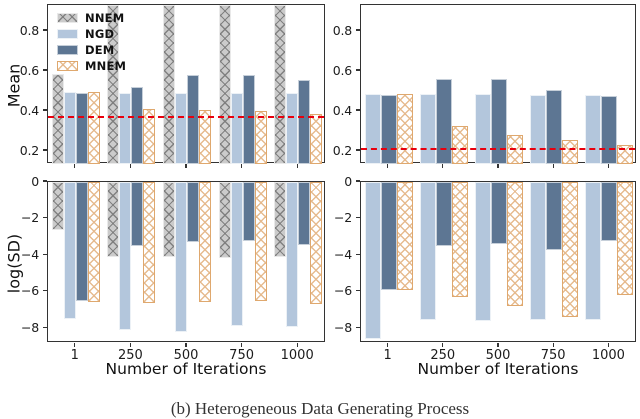 This screenshot has width=640, height=419. What do you see at coordinates (29, 70) in the screenshot?
I see `y-tick-label: 0.6` at bounding box center [29, 70].